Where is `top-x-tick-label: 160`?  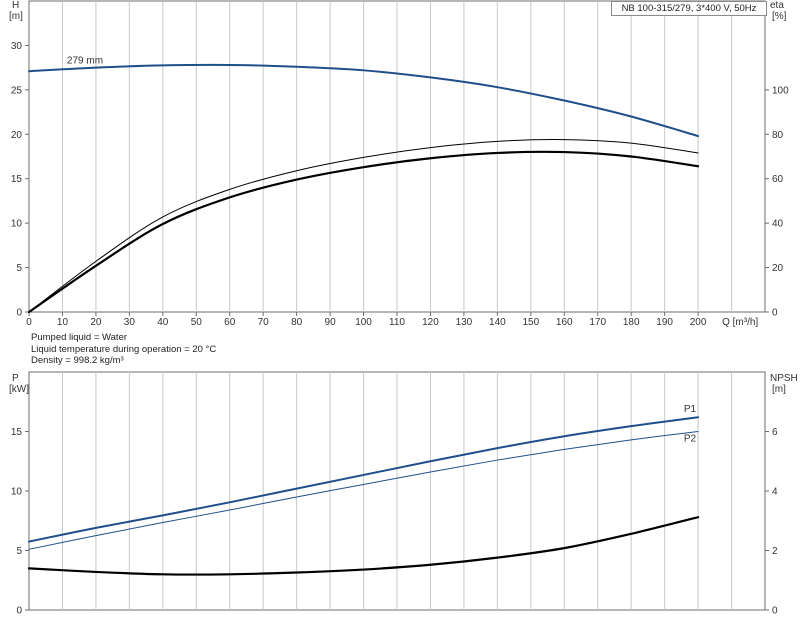 top-x-tick-label: 160 is located at coordinates (564, 322).